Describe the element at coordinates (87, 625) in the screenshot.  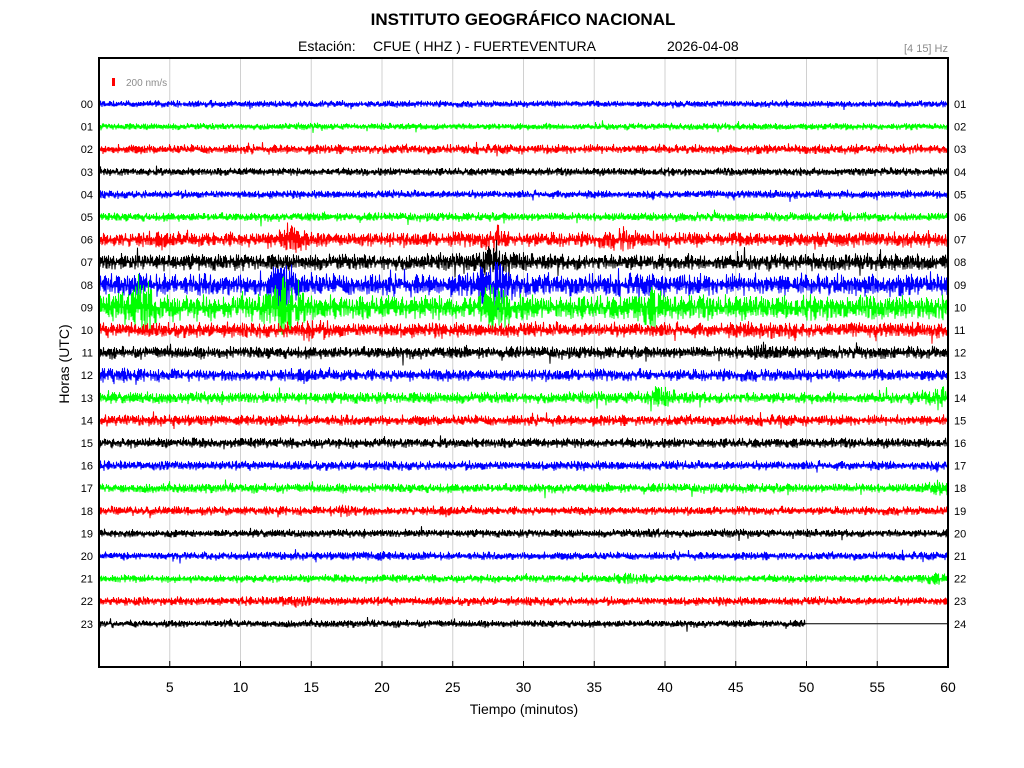
I see `hour-label-left-23: 23` at that location.